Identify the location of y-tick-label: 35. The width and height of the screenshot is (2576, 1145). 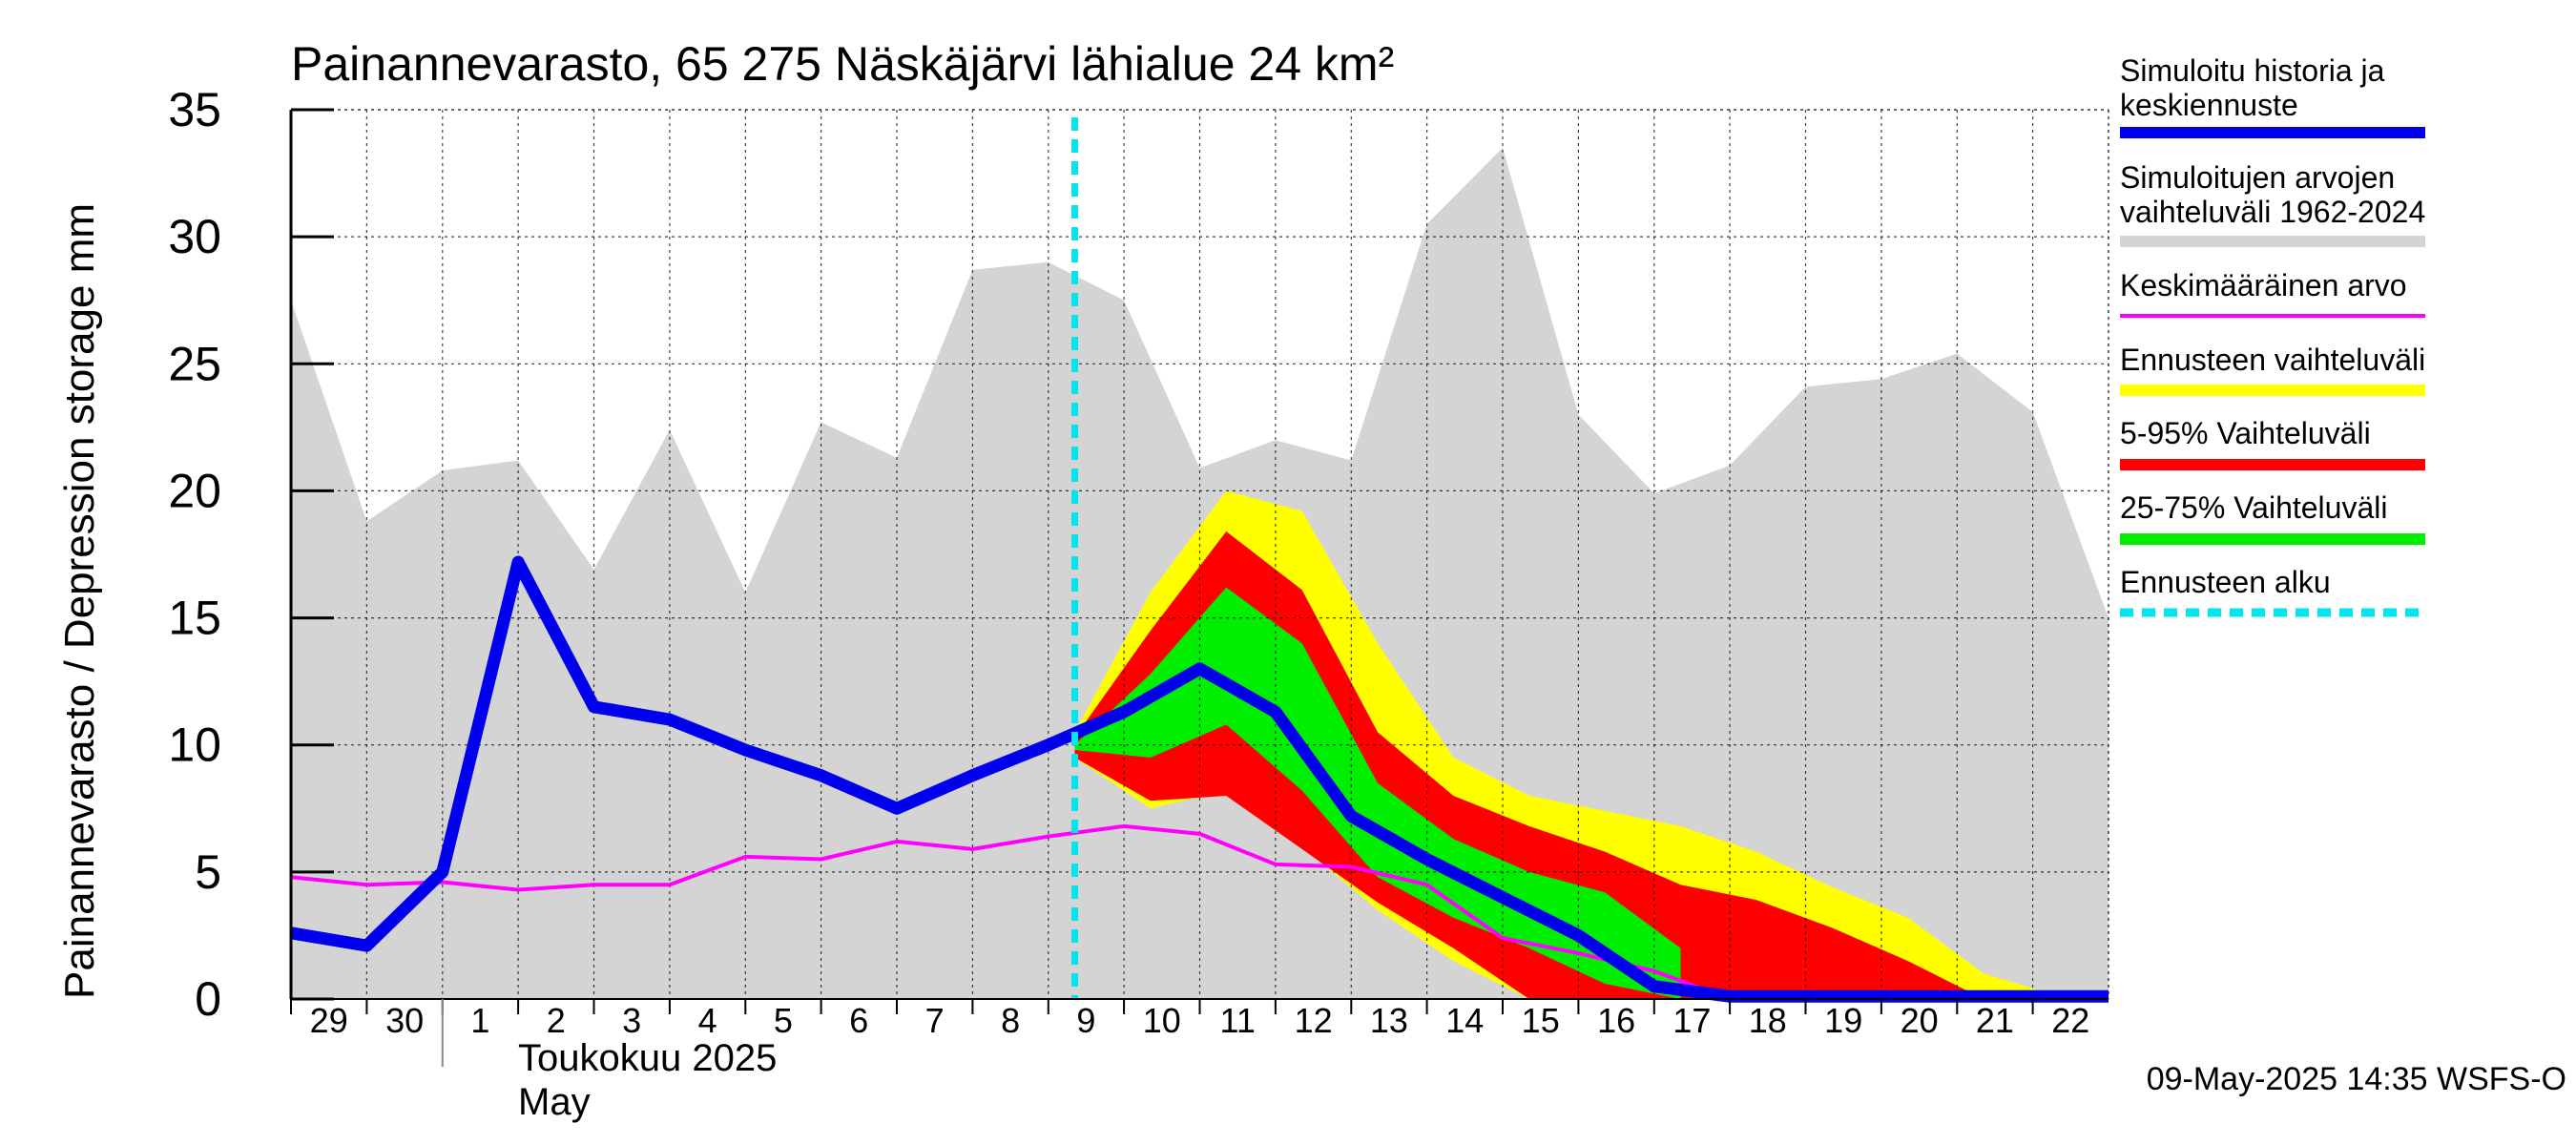
(194, 109).